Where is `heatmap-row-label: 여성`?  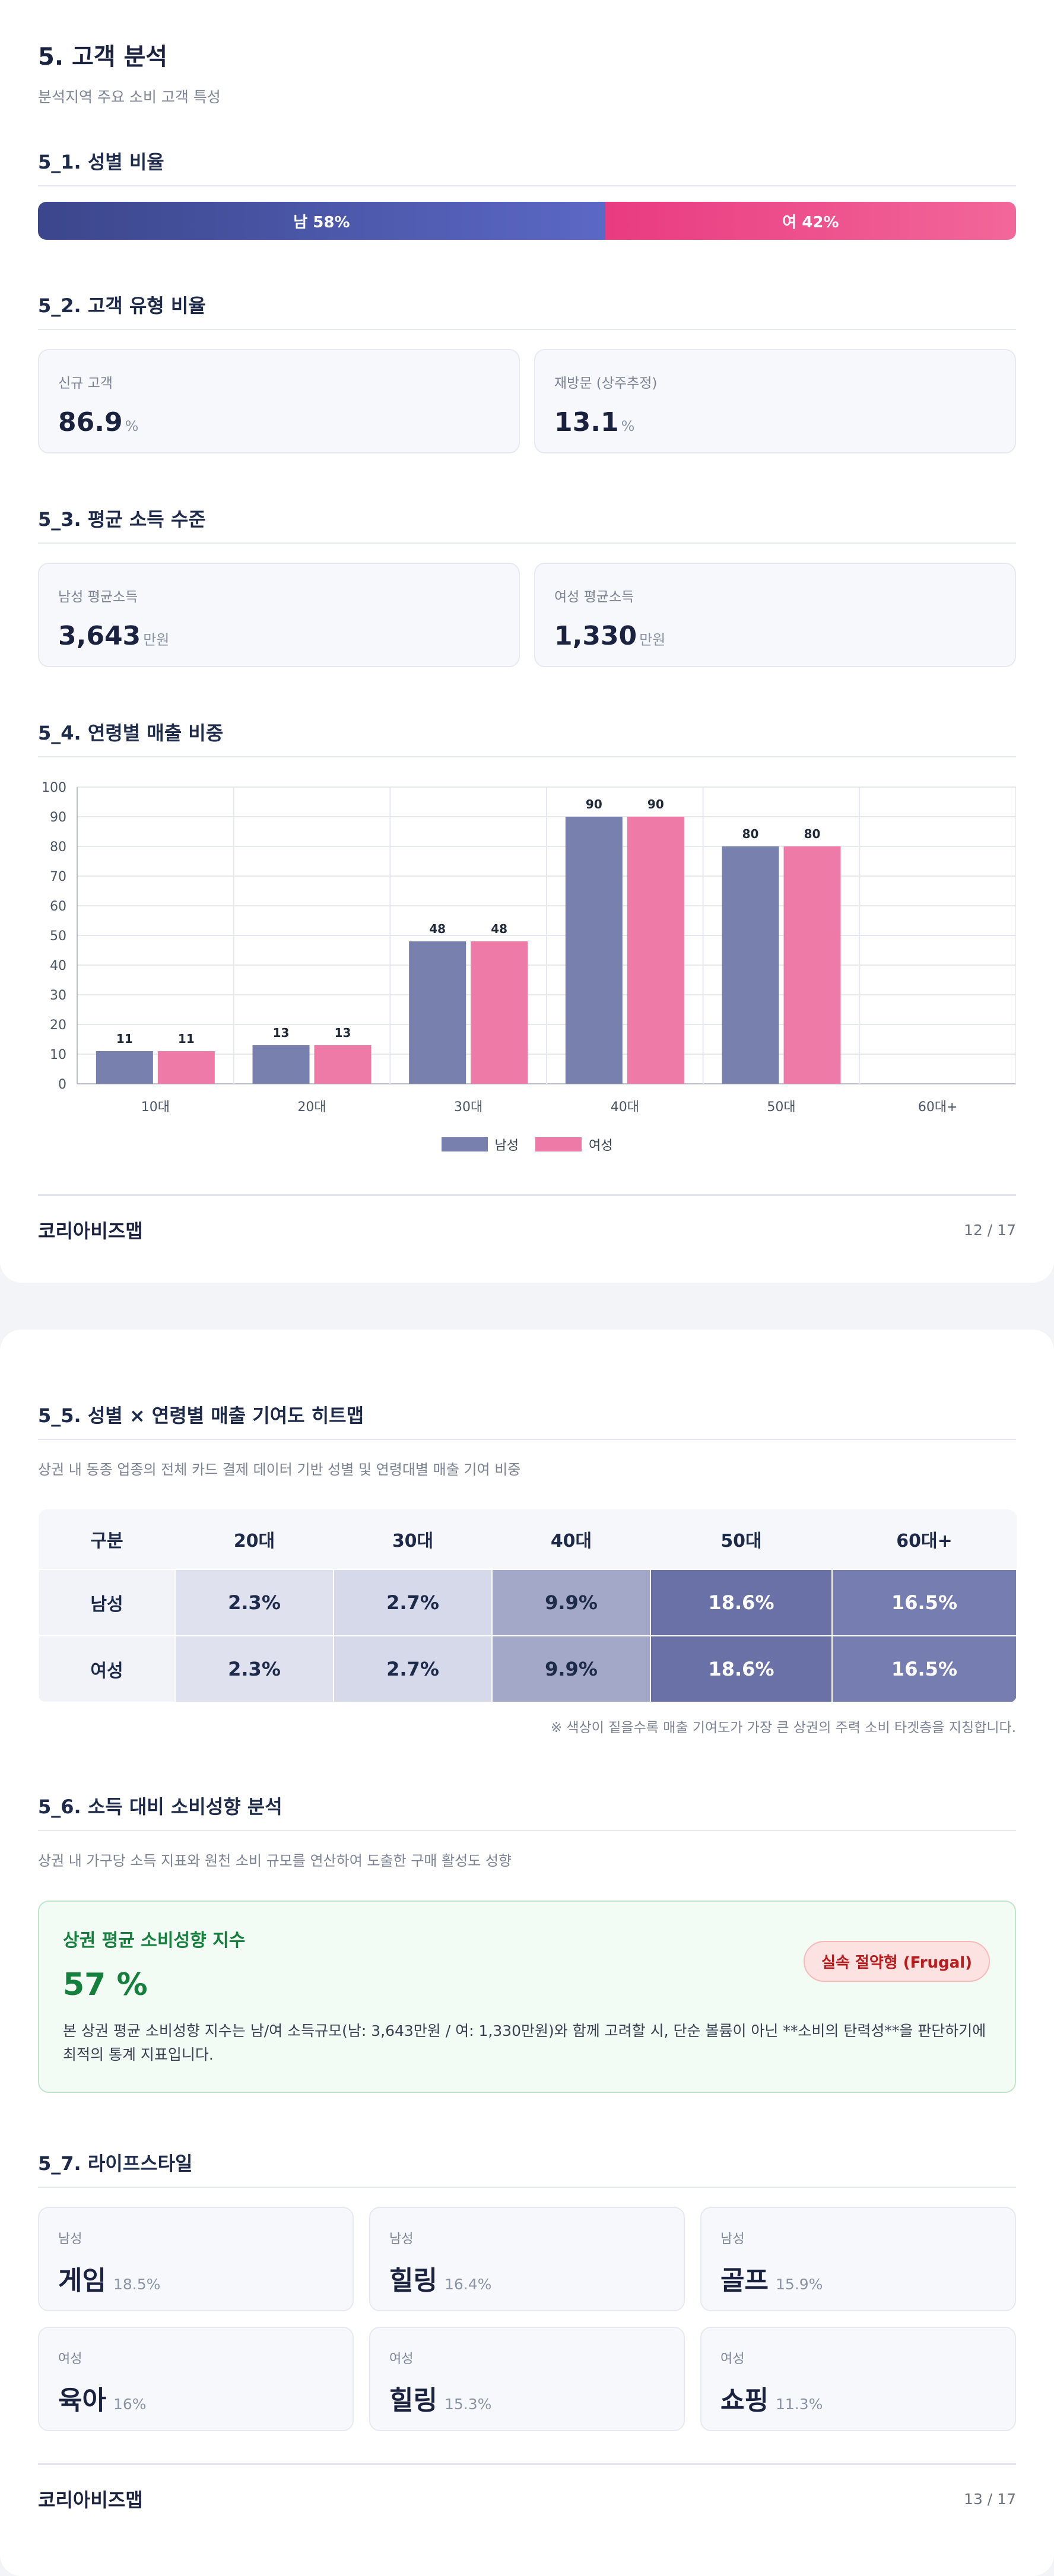 heatmap-row-label: 여성 is located at coordinates (107, 1669).